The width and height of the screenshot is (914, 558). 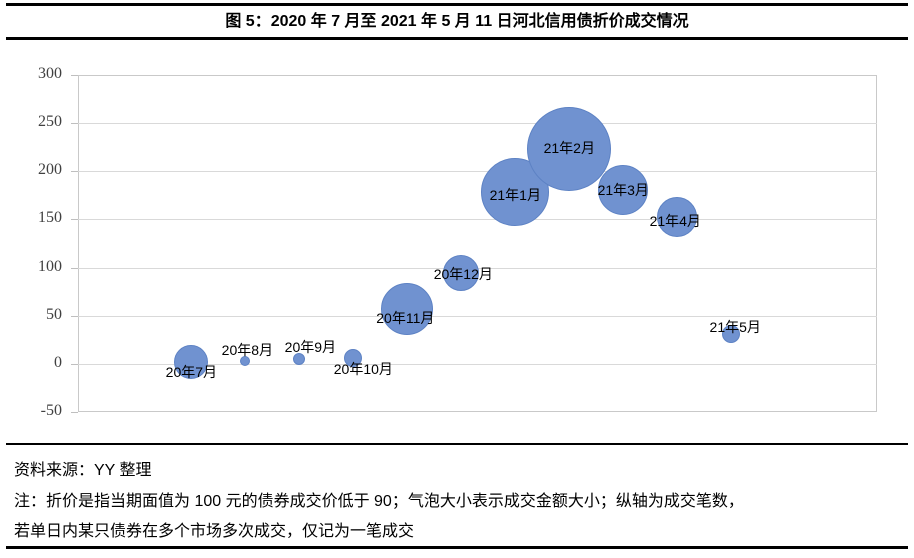 I want to click on y-axis-tick-label: 200, so click(x=50, y=170).